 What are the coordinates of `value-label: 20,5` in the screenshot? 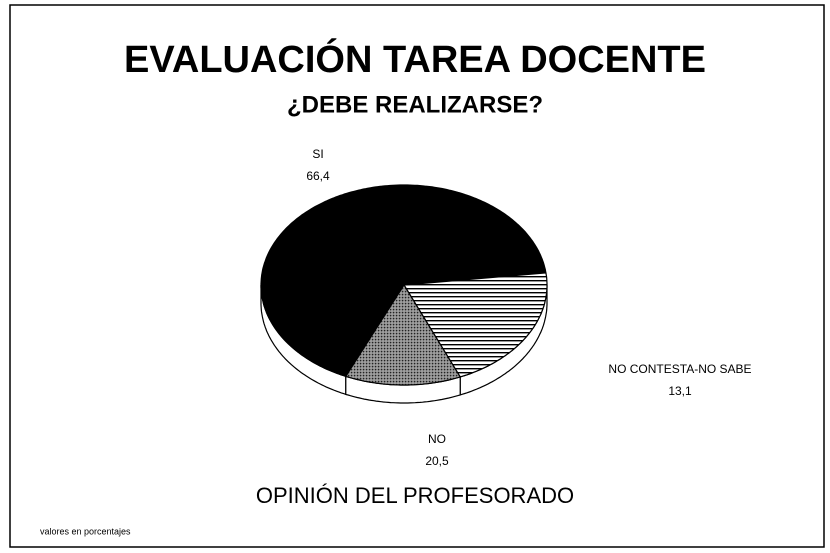 It's located at (437, 461).